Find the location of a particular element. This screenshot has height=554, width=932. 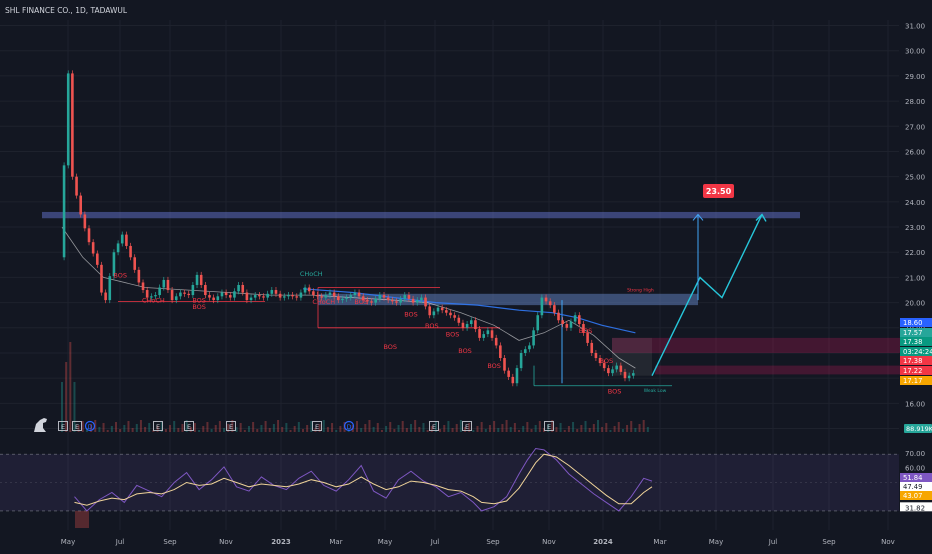

time-axis-label: Nov is located at coordinates (226, 542).